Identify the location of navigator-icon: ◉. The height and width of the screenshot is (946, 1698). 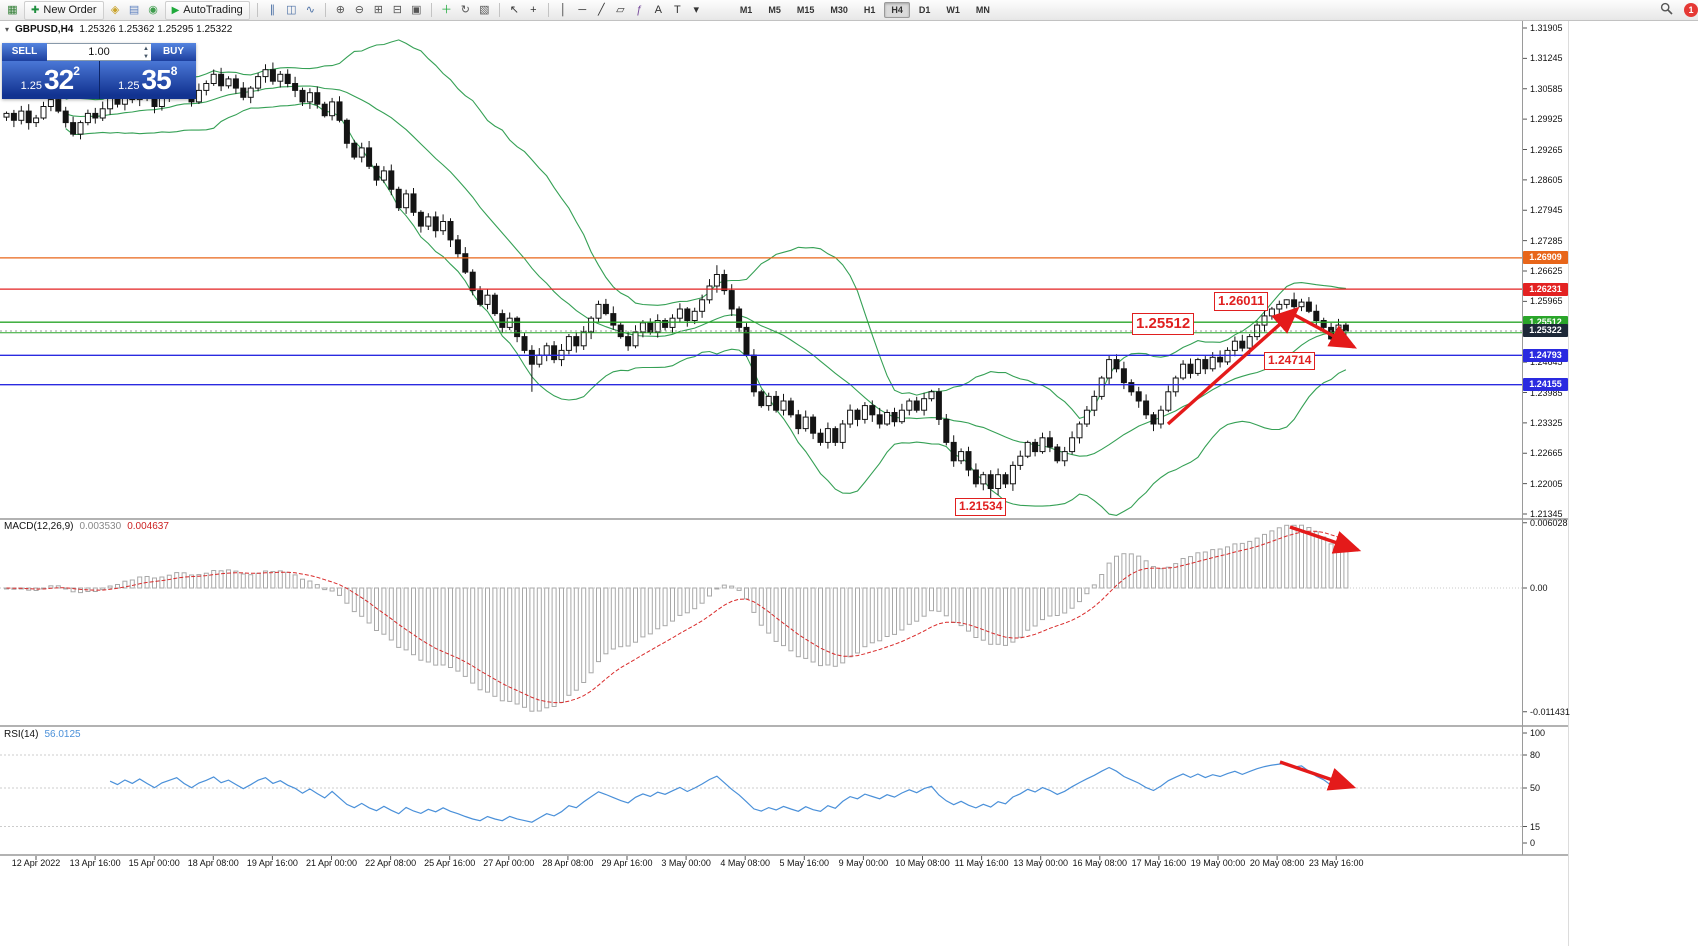
(153, 10).